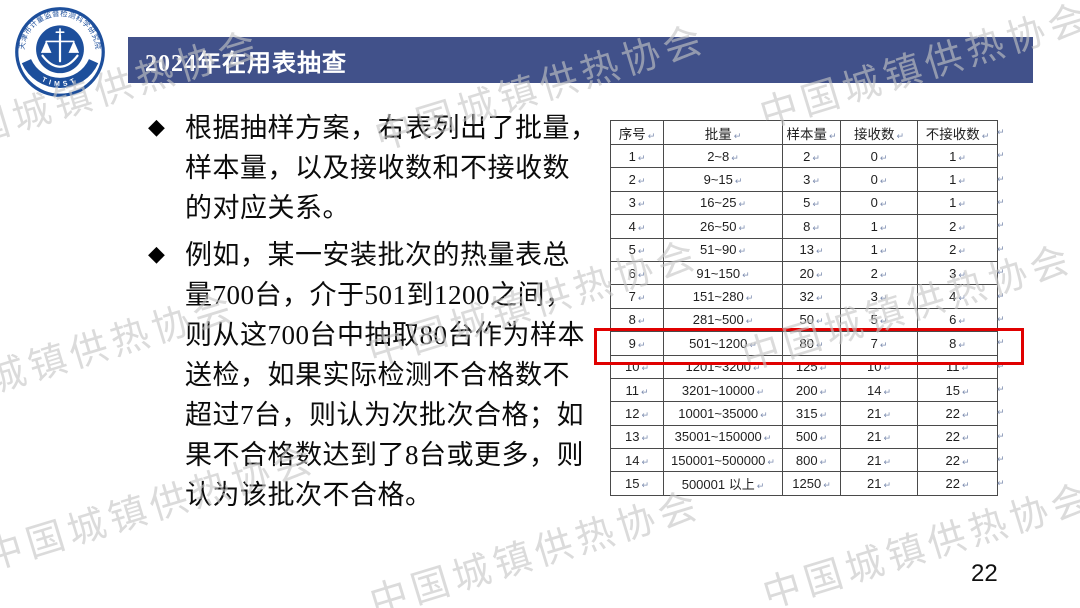  What do you see at coordinates (637, 413) in the screenshot?
I see `table-cell: 12 ↵` at bounding box center [637, 413].